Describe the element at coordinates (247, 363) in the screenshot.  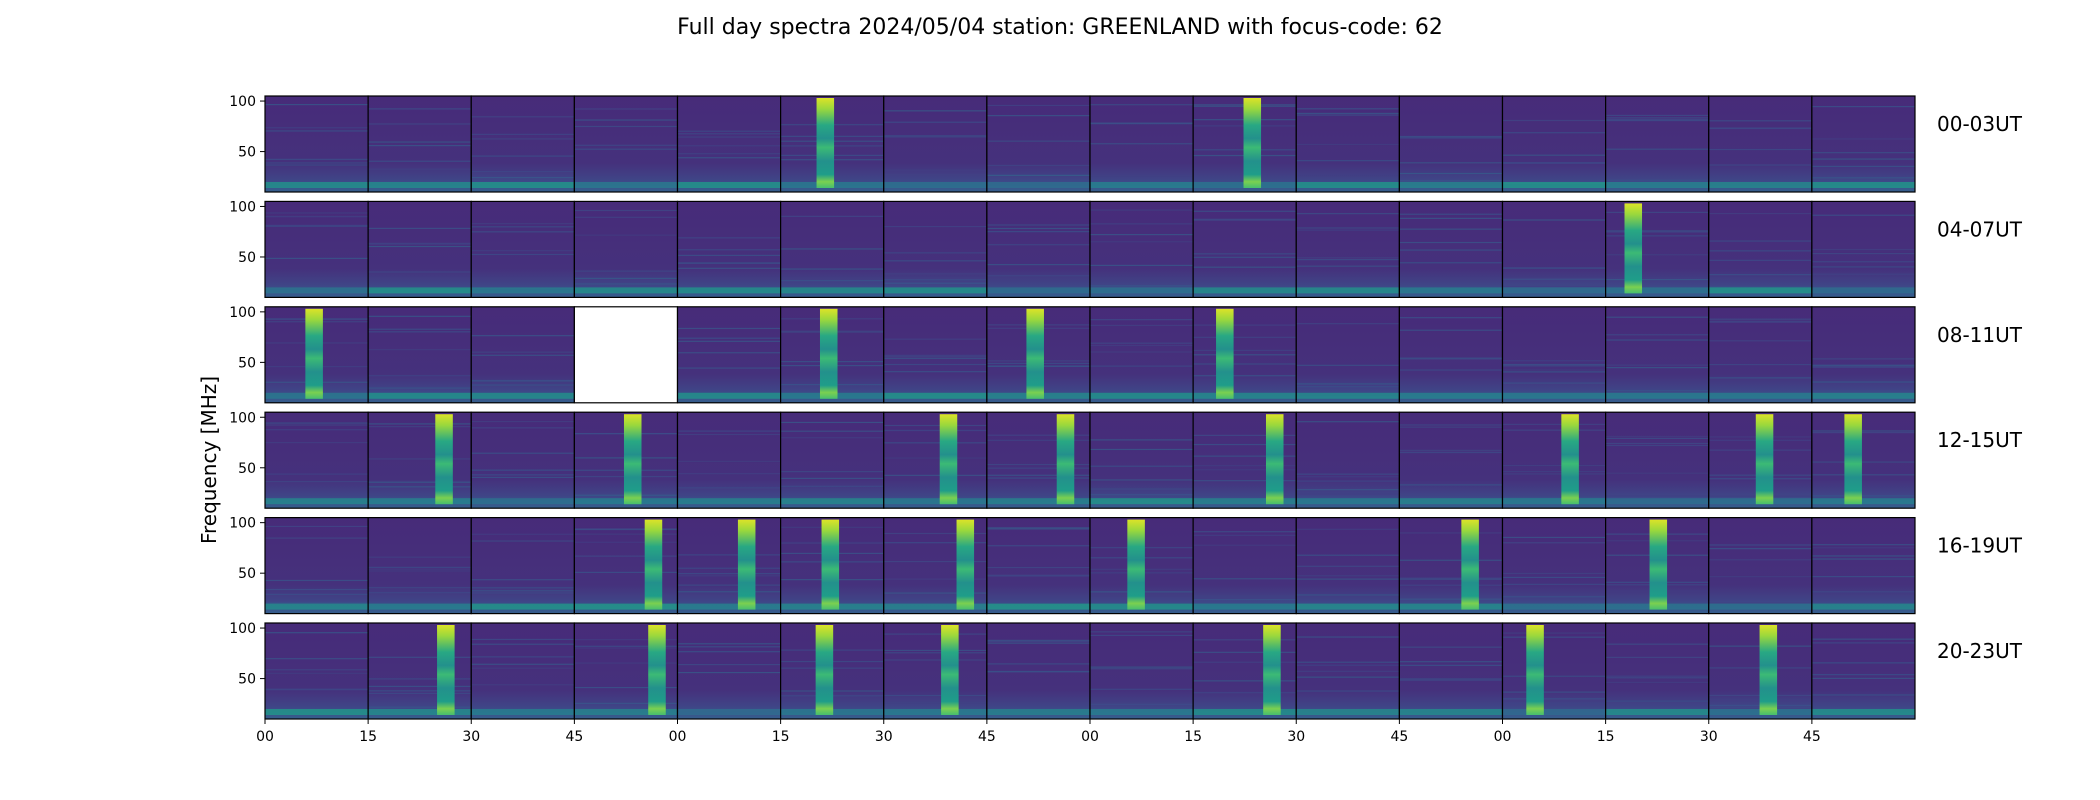
I see `y-tick-label: 50` at that location.